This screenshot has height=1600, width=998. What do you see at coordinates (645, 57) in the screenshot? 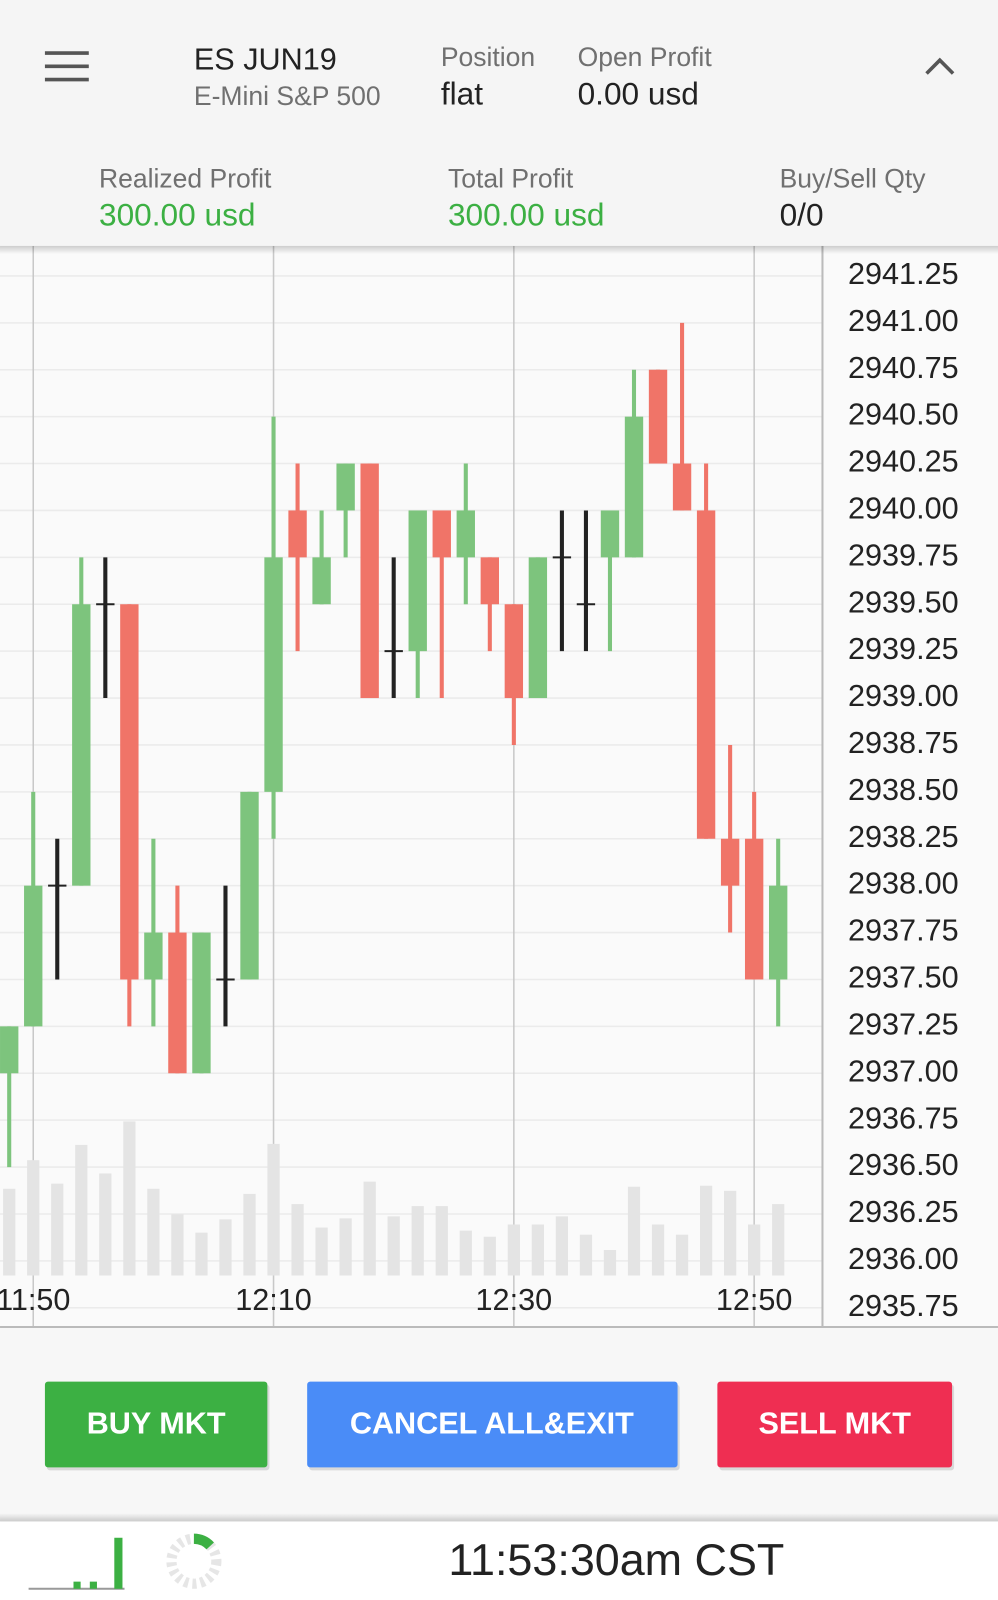
I see `stat-label: Open Profit` at bounding box center [645, 57].